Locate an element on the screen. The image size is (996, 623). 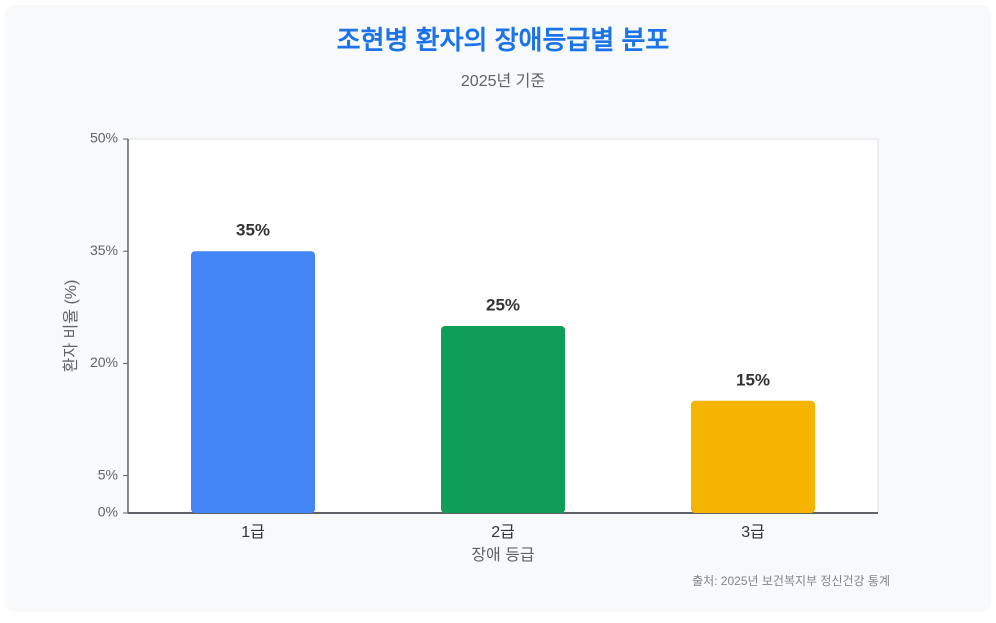
x-axis-label: 장애 등급 is located at coordinates (502, 555).